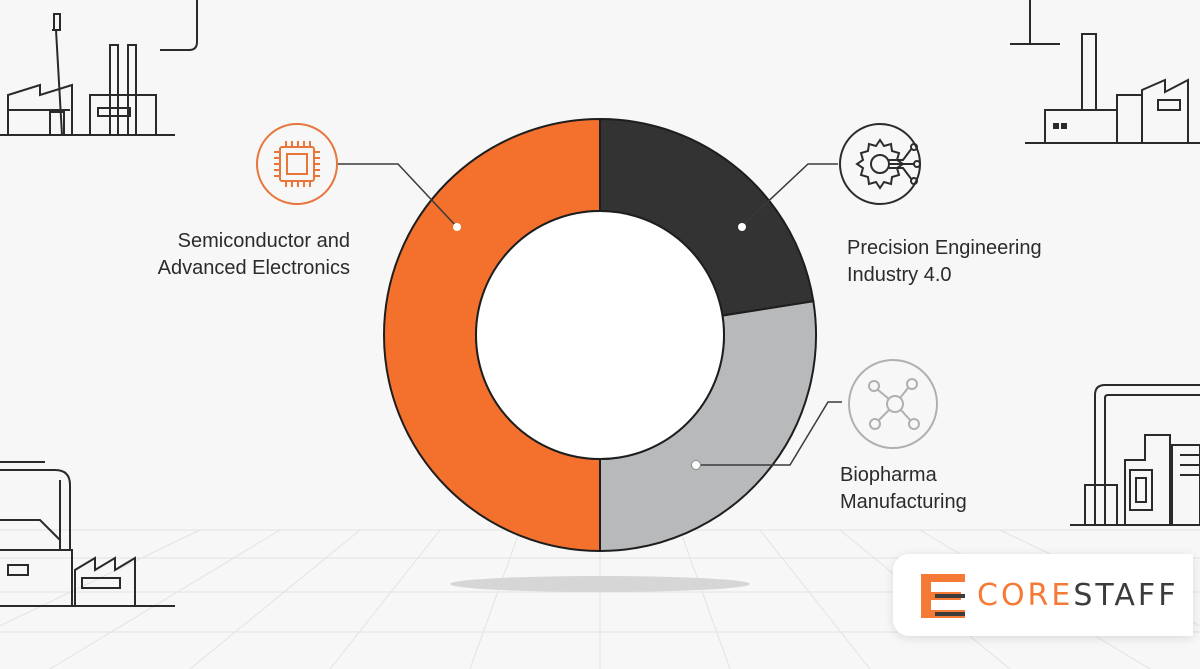 The image size is (1200, 669). Describe the element at coordinates (899, 275) in the screenshot. I see `label-line: Industry 4.0` at that location.